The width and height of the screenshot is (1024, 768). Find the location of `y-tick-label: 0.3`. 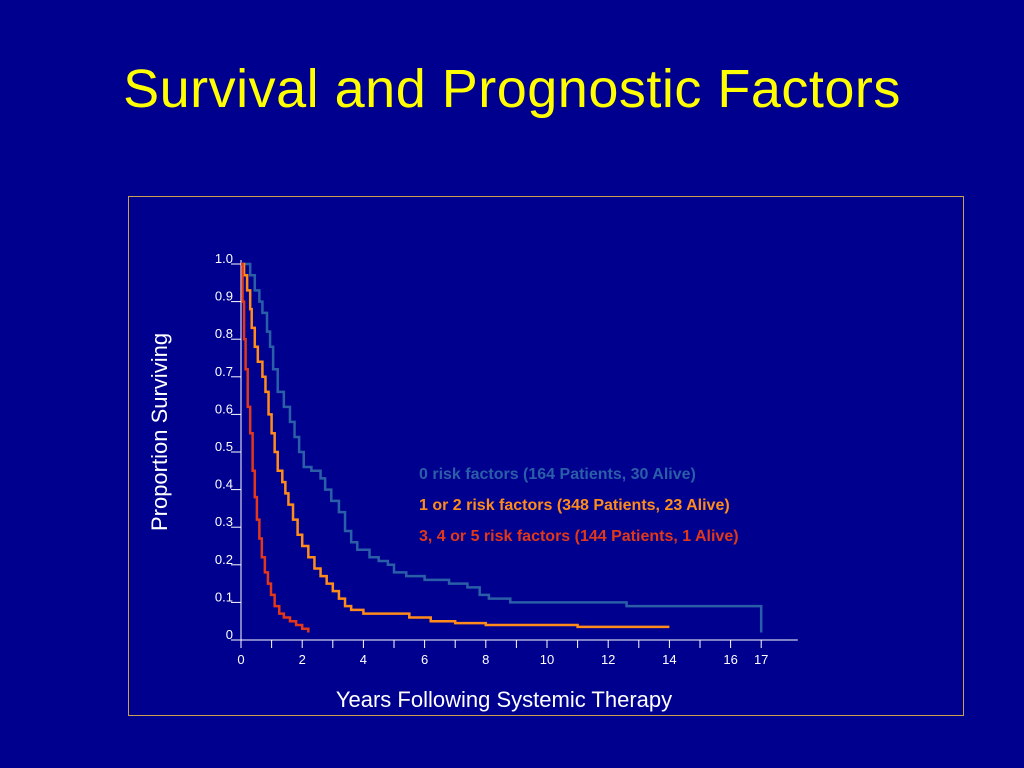

y-tick-label: 0.3 is located at coordinates (224, 521).